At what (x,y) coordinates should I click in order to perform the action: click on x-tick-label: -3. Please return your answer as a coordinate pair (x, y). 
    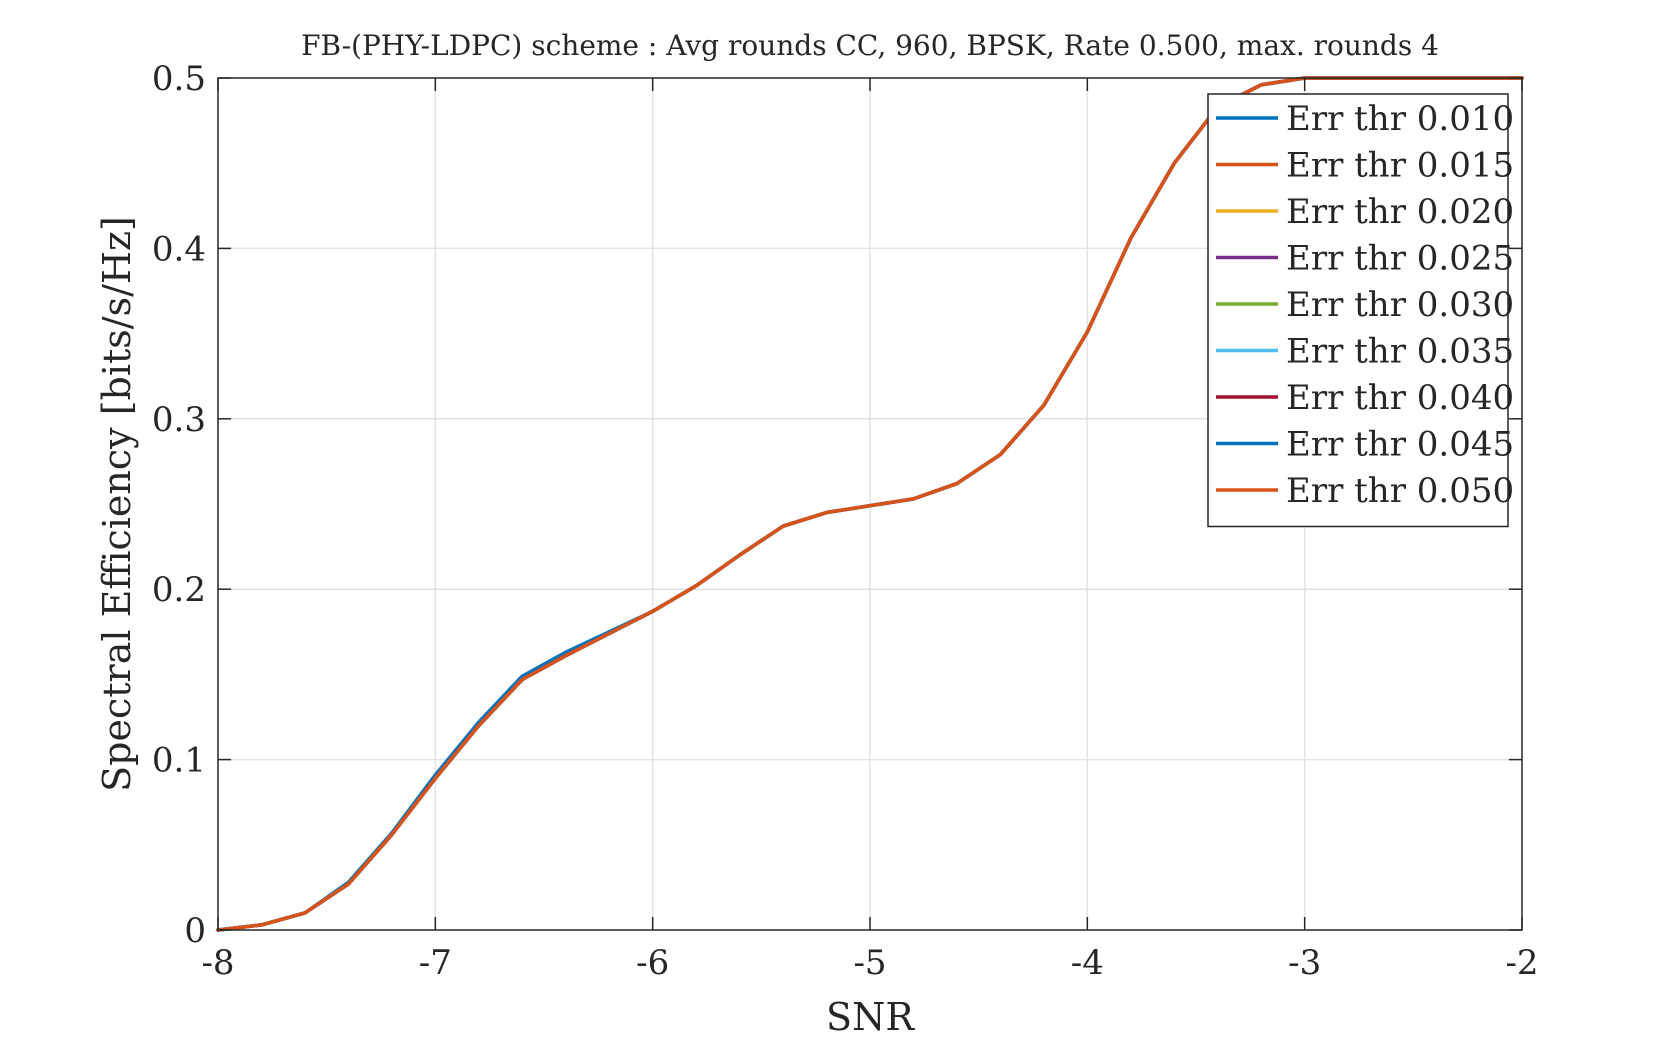
    Looking at the image, I should click on (1304, 963).